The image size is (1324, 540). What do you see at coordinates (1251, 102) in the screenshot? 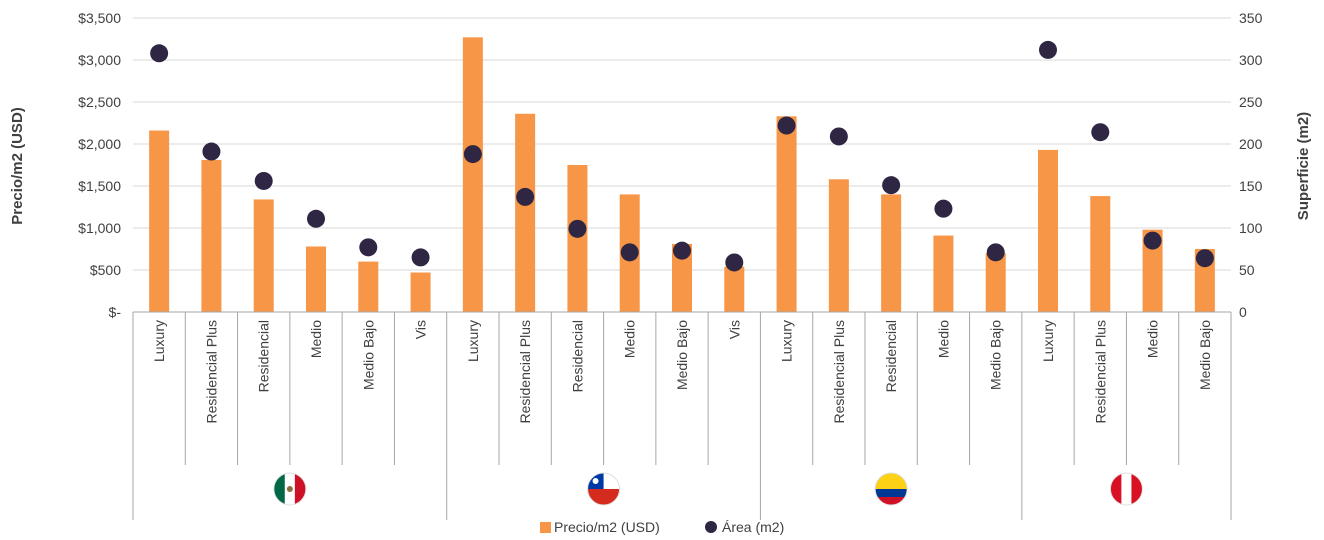
I see `y-right-tick-label: 250` at bounding box center [1251, 102].